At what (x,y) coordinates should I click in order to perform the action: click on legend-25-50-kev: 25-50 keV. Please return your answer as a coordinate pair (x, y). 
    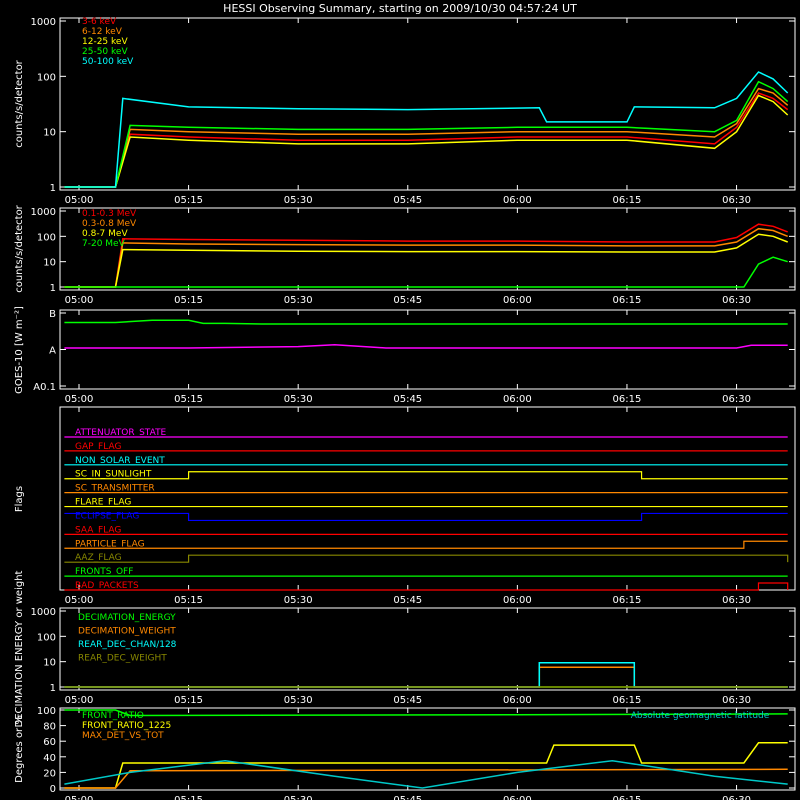
    Looking at the image, I should click on (105, 52).